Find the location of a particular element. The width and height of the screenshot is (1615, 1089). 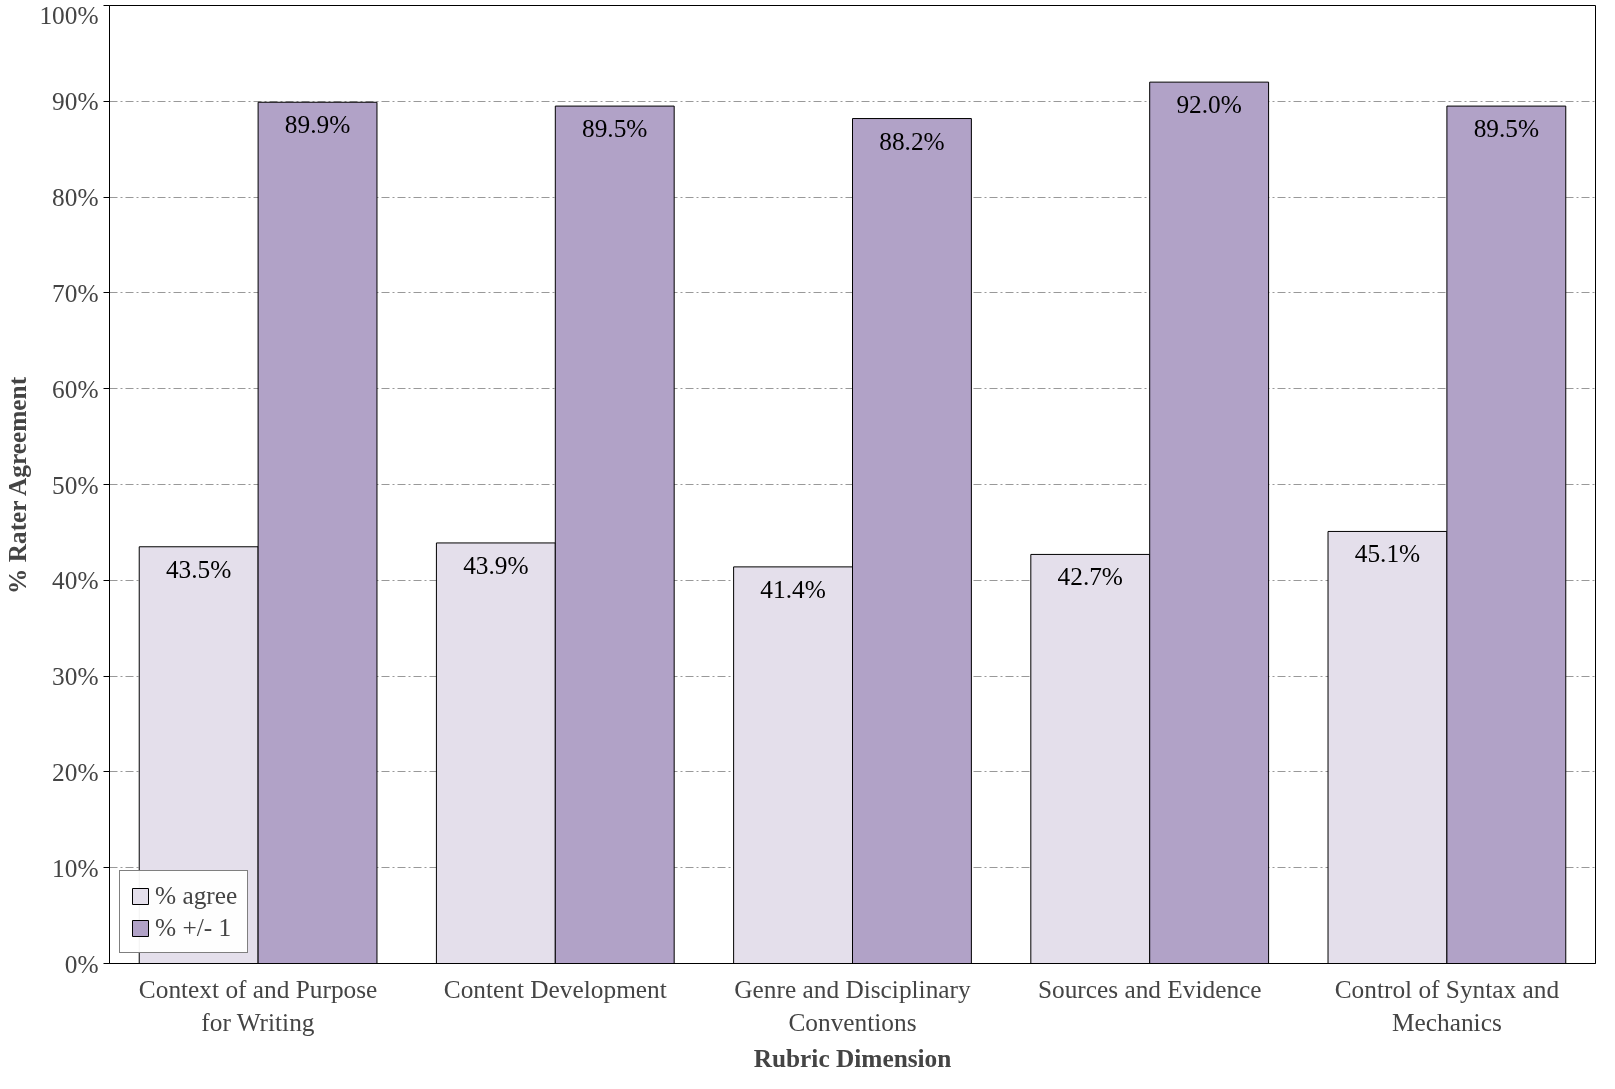

y-tick-label: 30% is located at coordinates (75, 676).